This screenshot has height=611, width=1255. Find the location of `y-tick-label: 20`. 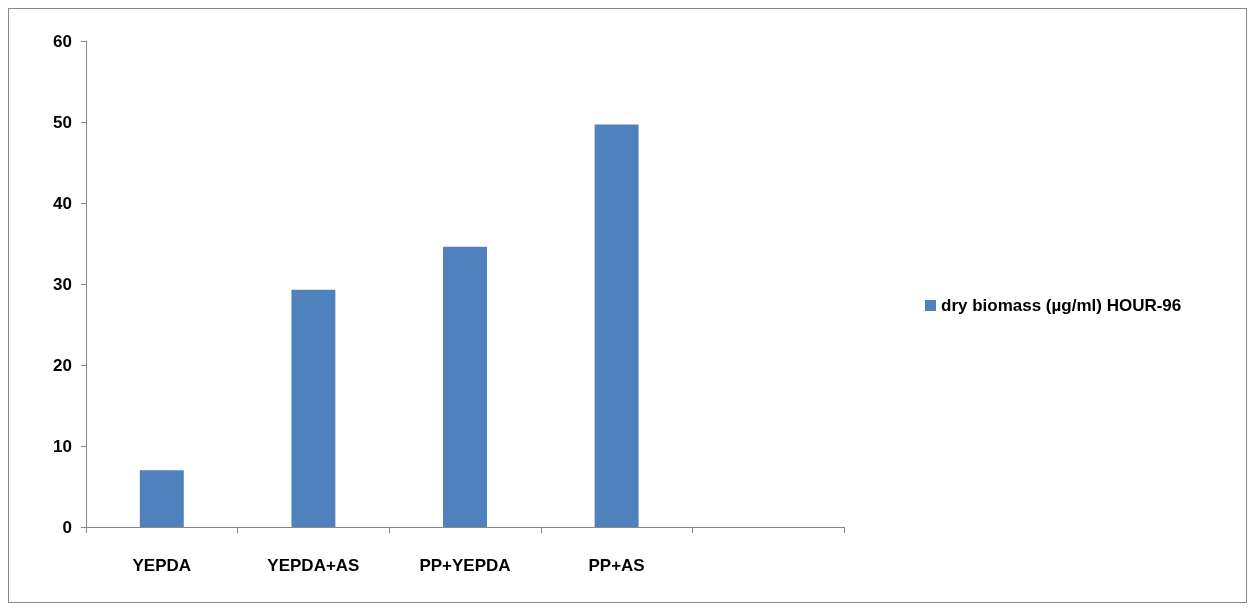

y-tick-label: 20 is located at coordinates (62, 365).